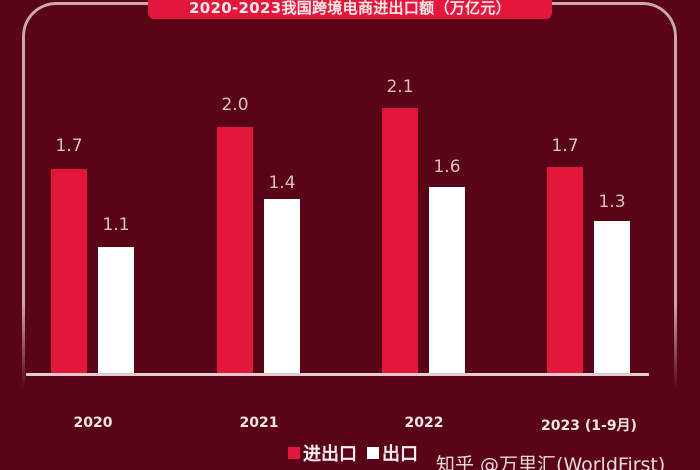 The height and width of the screenshot is (470, 700). I want to click on legend: 进出口 出口, so click(358, 453).